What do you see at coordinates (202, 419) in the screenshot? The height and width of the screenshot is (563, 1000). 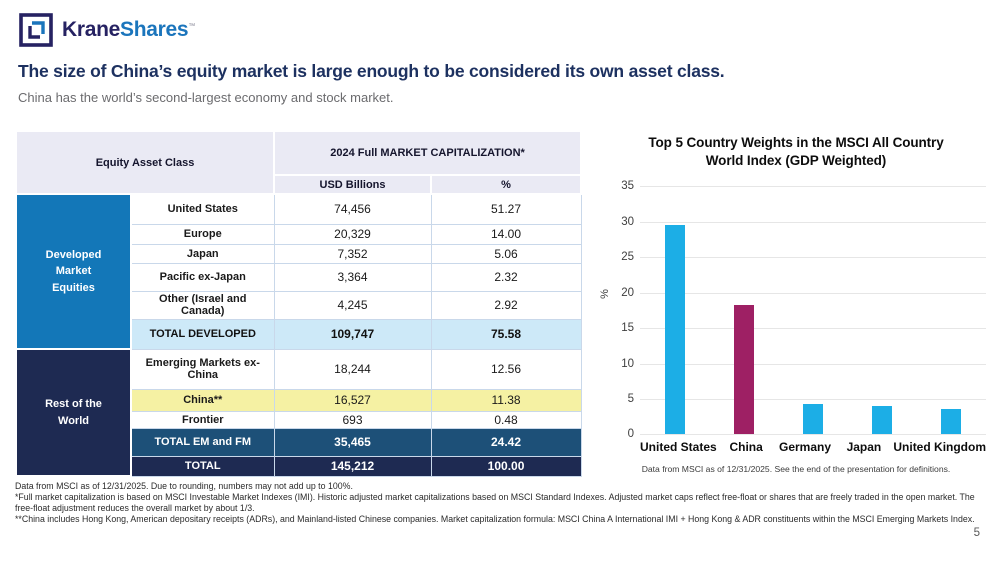 I see `category-cell: Frontier` at bounding box center [202, 419].